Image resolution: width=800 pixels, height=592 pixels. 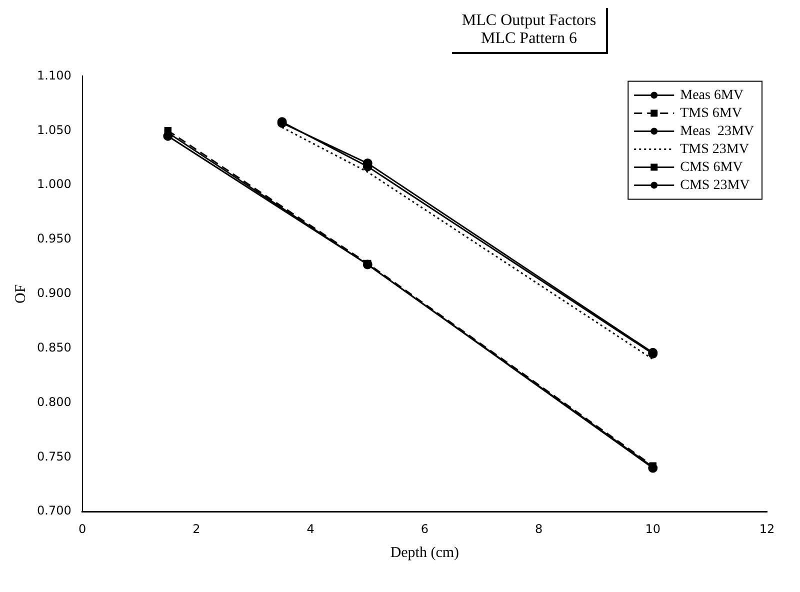 I want to click on x-tick-label: 0, so click(x=82, y=529).